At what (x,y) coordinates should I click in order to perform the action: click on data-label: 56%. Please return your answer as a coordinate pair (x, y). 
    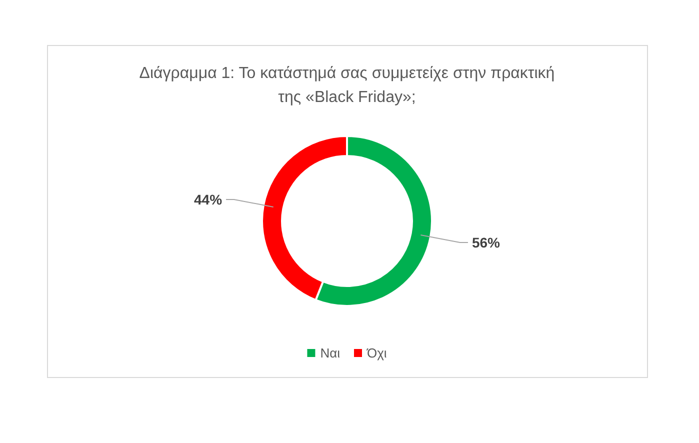
    Looking at the image, I should click on (486, 242).